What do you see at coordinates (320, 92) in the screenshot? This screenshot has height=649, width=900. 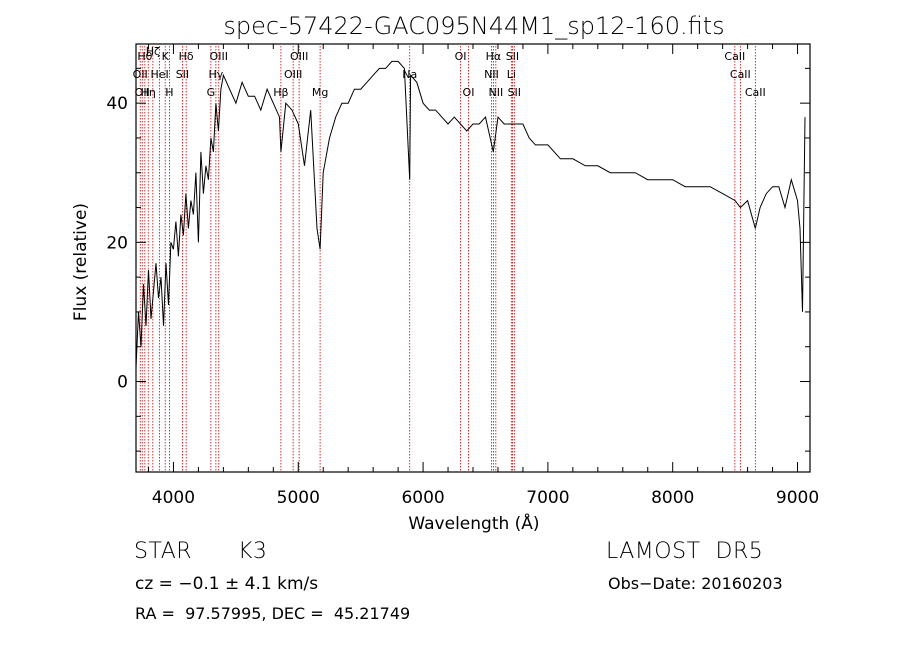 I see `line-marker-label: Mg` at bounding box center [320, 92].